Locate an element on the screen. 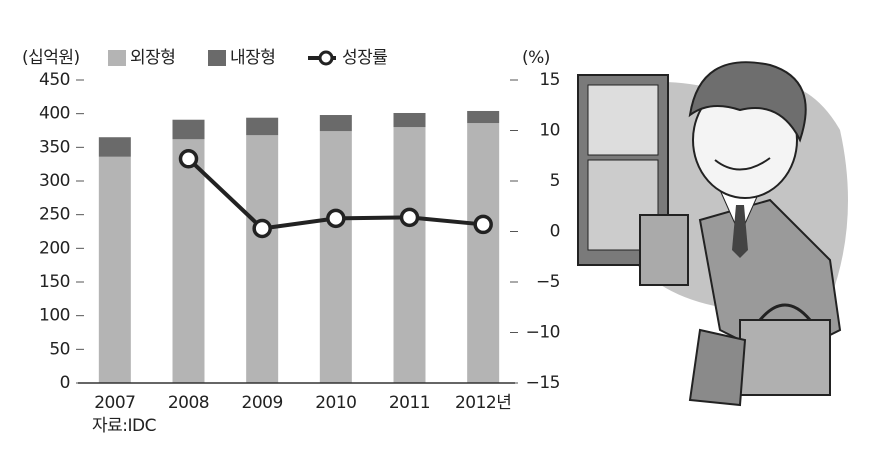 Image resolution: width=879 pixels, height=450 pixels. y2-tick-label: −10 is located at coordinates (543, 333).